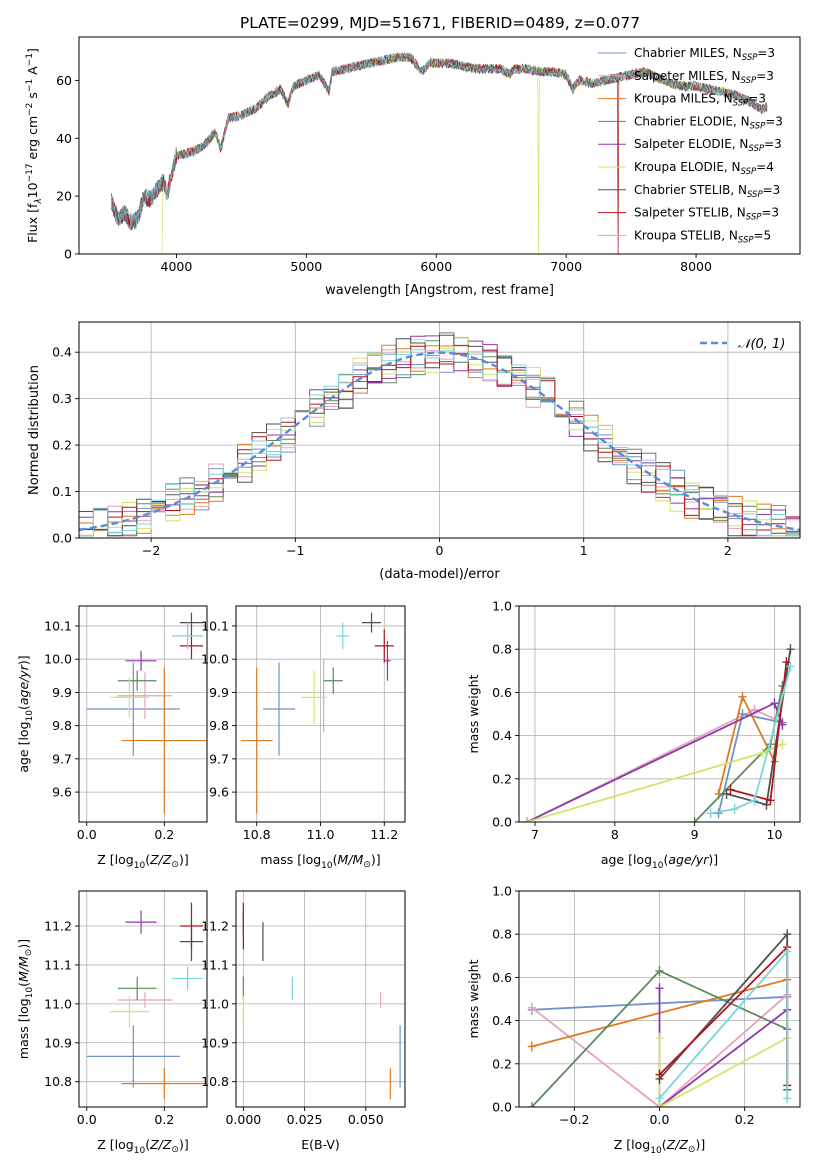  What do you see at coordinates (321, 834) in the screenshot?
I see `x-tick-label: 11.0` at bounding box center [321, 834].